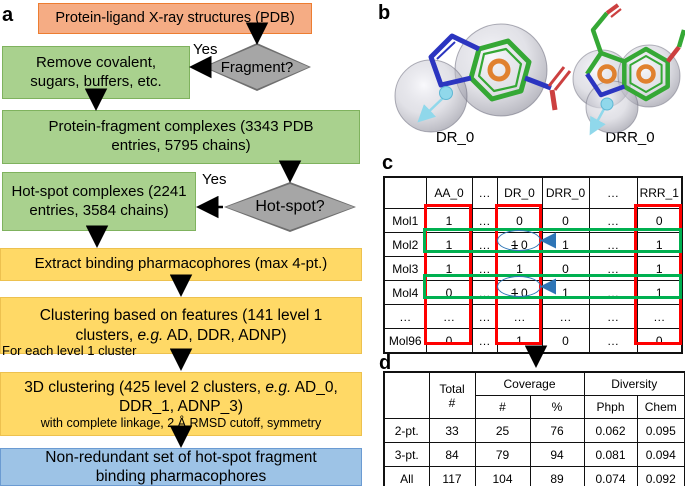 Image resolution: width=685 pixels, height=486 pixels. What do you see at coordinates (605, 63) in the screenshot?
I see `pyrrole-ring-icon` at bounding box center [605, 63].